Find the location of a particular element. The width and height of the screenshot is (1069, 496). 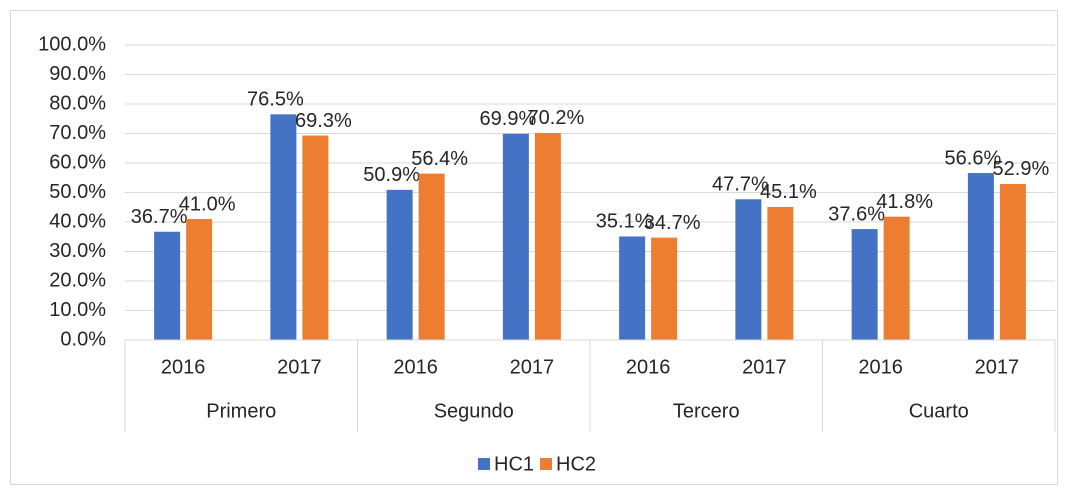

data-label: 70.2% is located at coordinates (556, 118).